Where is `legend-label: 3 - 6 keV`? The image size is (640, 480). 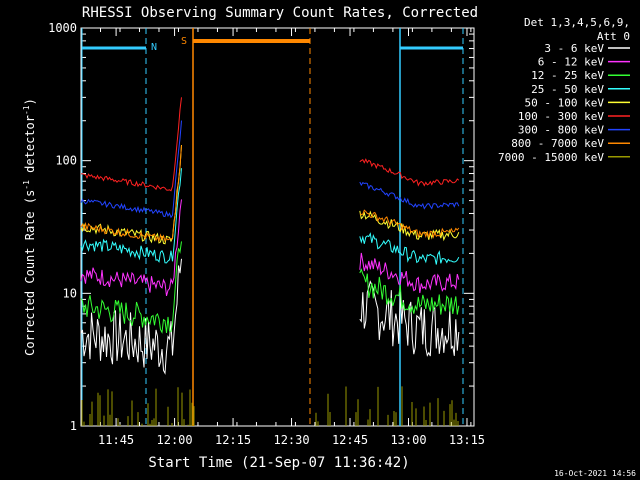
legend-label: 3 - 6 keV is located at coordinates (574, 48).